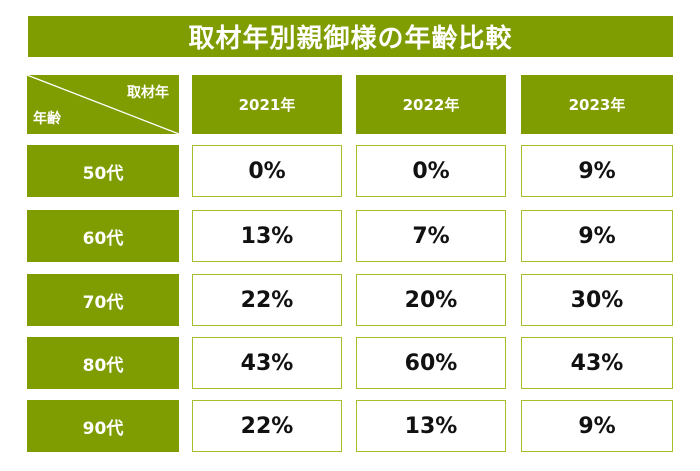  I want to click on row-header-80s: 80代, so click(103, 363).